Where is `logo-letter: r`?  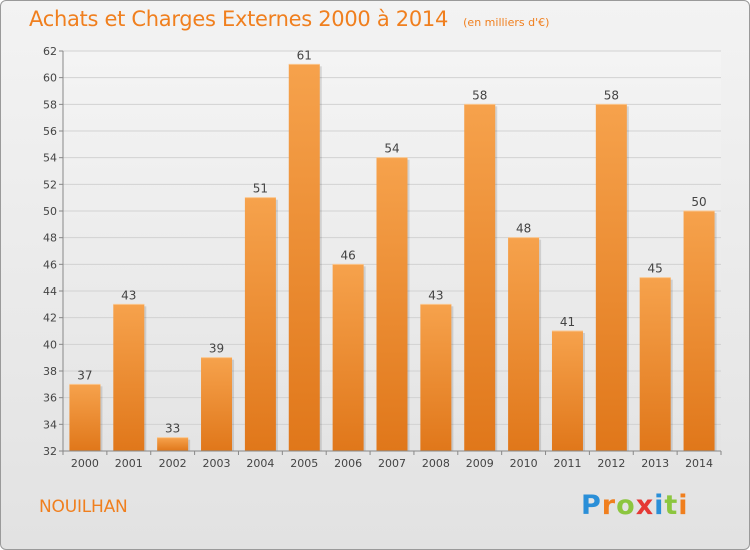
logo-letter: r is located at coordinates (609, 505).